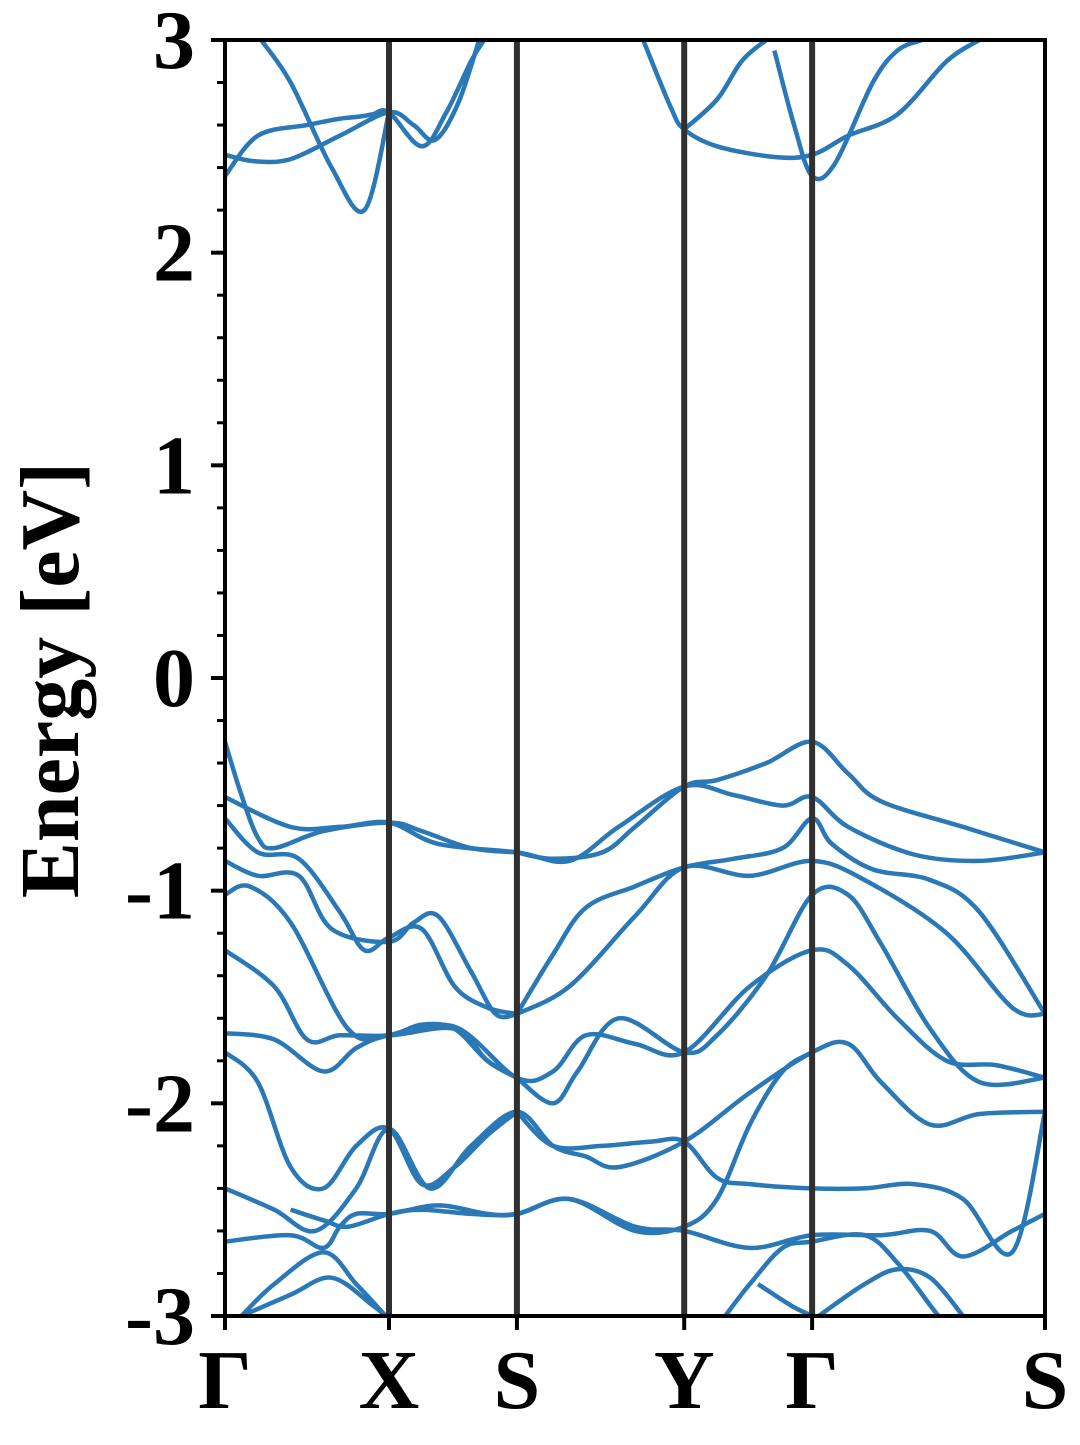  What do you see at coordinates (50, 680) in the screenshot?
I see `y-axis-label: Energy [eV]` at bounding box center [50, 680].